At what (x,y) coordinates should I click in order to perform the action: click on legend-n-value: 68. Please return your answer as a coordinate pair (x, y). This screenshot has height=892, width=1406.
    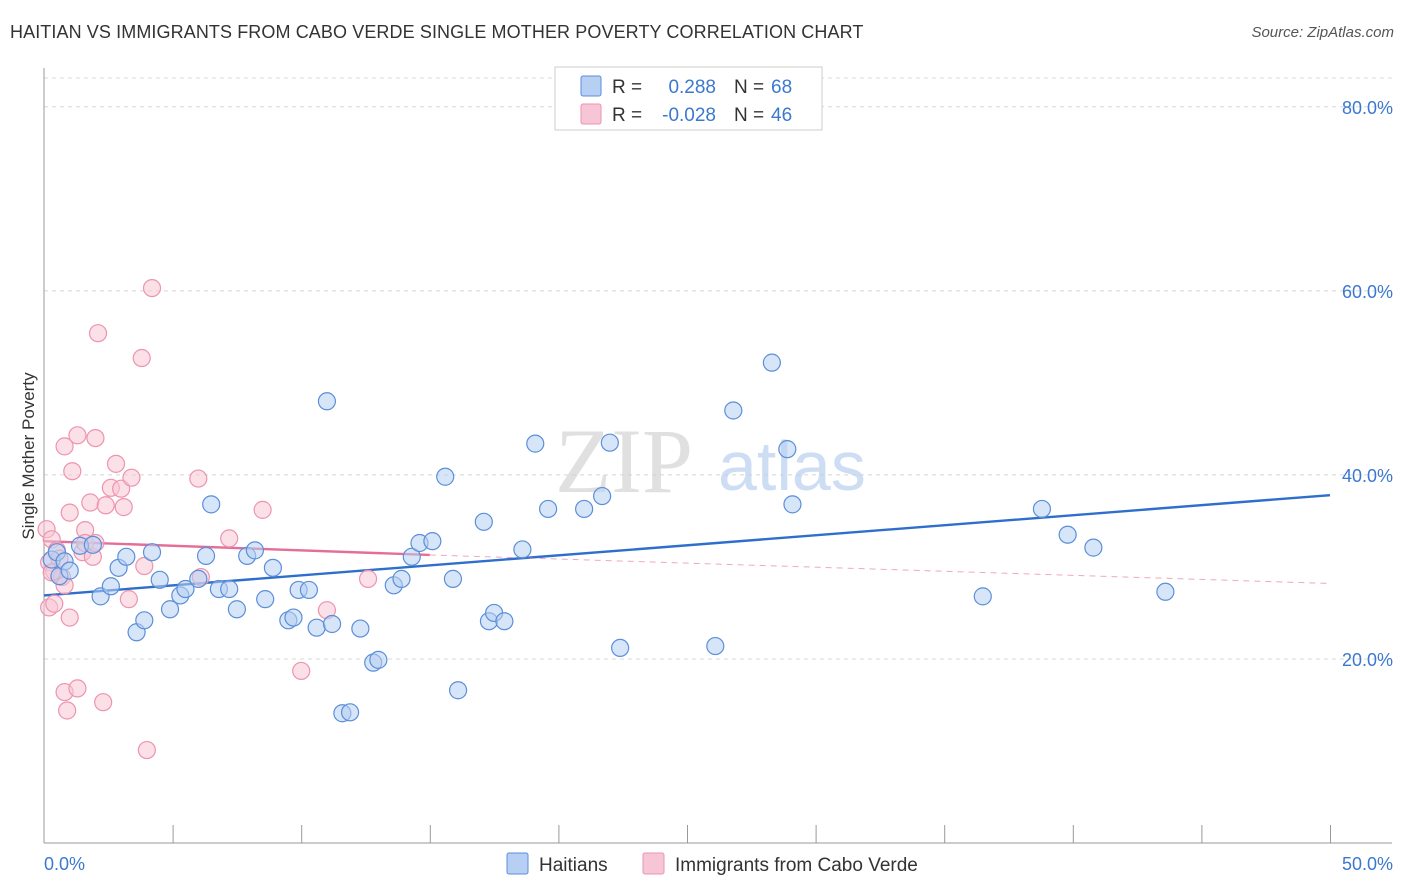
    Looking at the image, I should click on (781, 87).